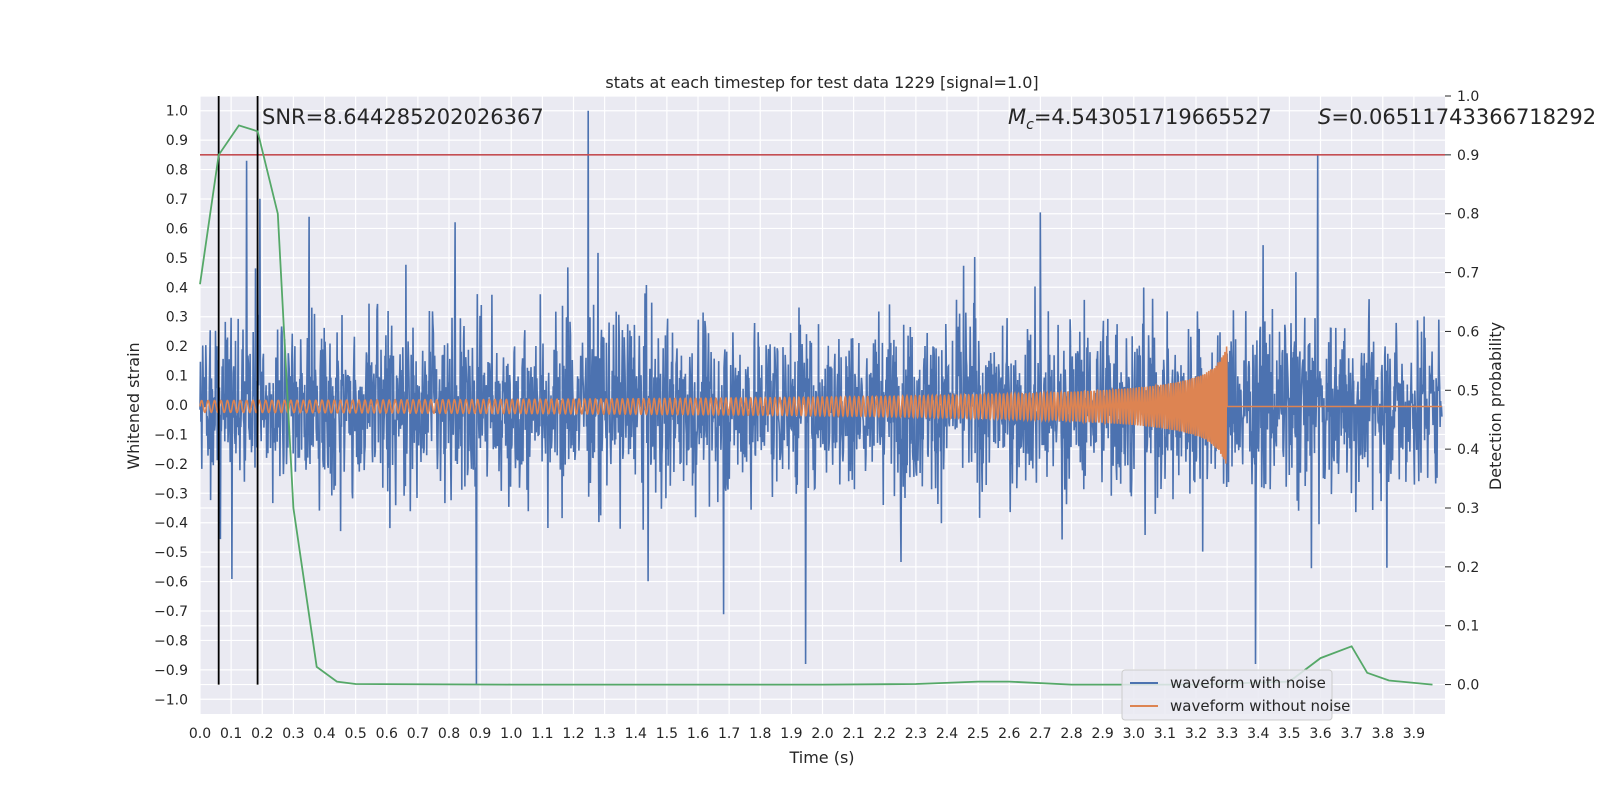 This screenshot has height=800, width=1600. Describe the element at coordinates (1468, 215) in the screenshot. I see `y-right-tick-label: 0.8` at that location.